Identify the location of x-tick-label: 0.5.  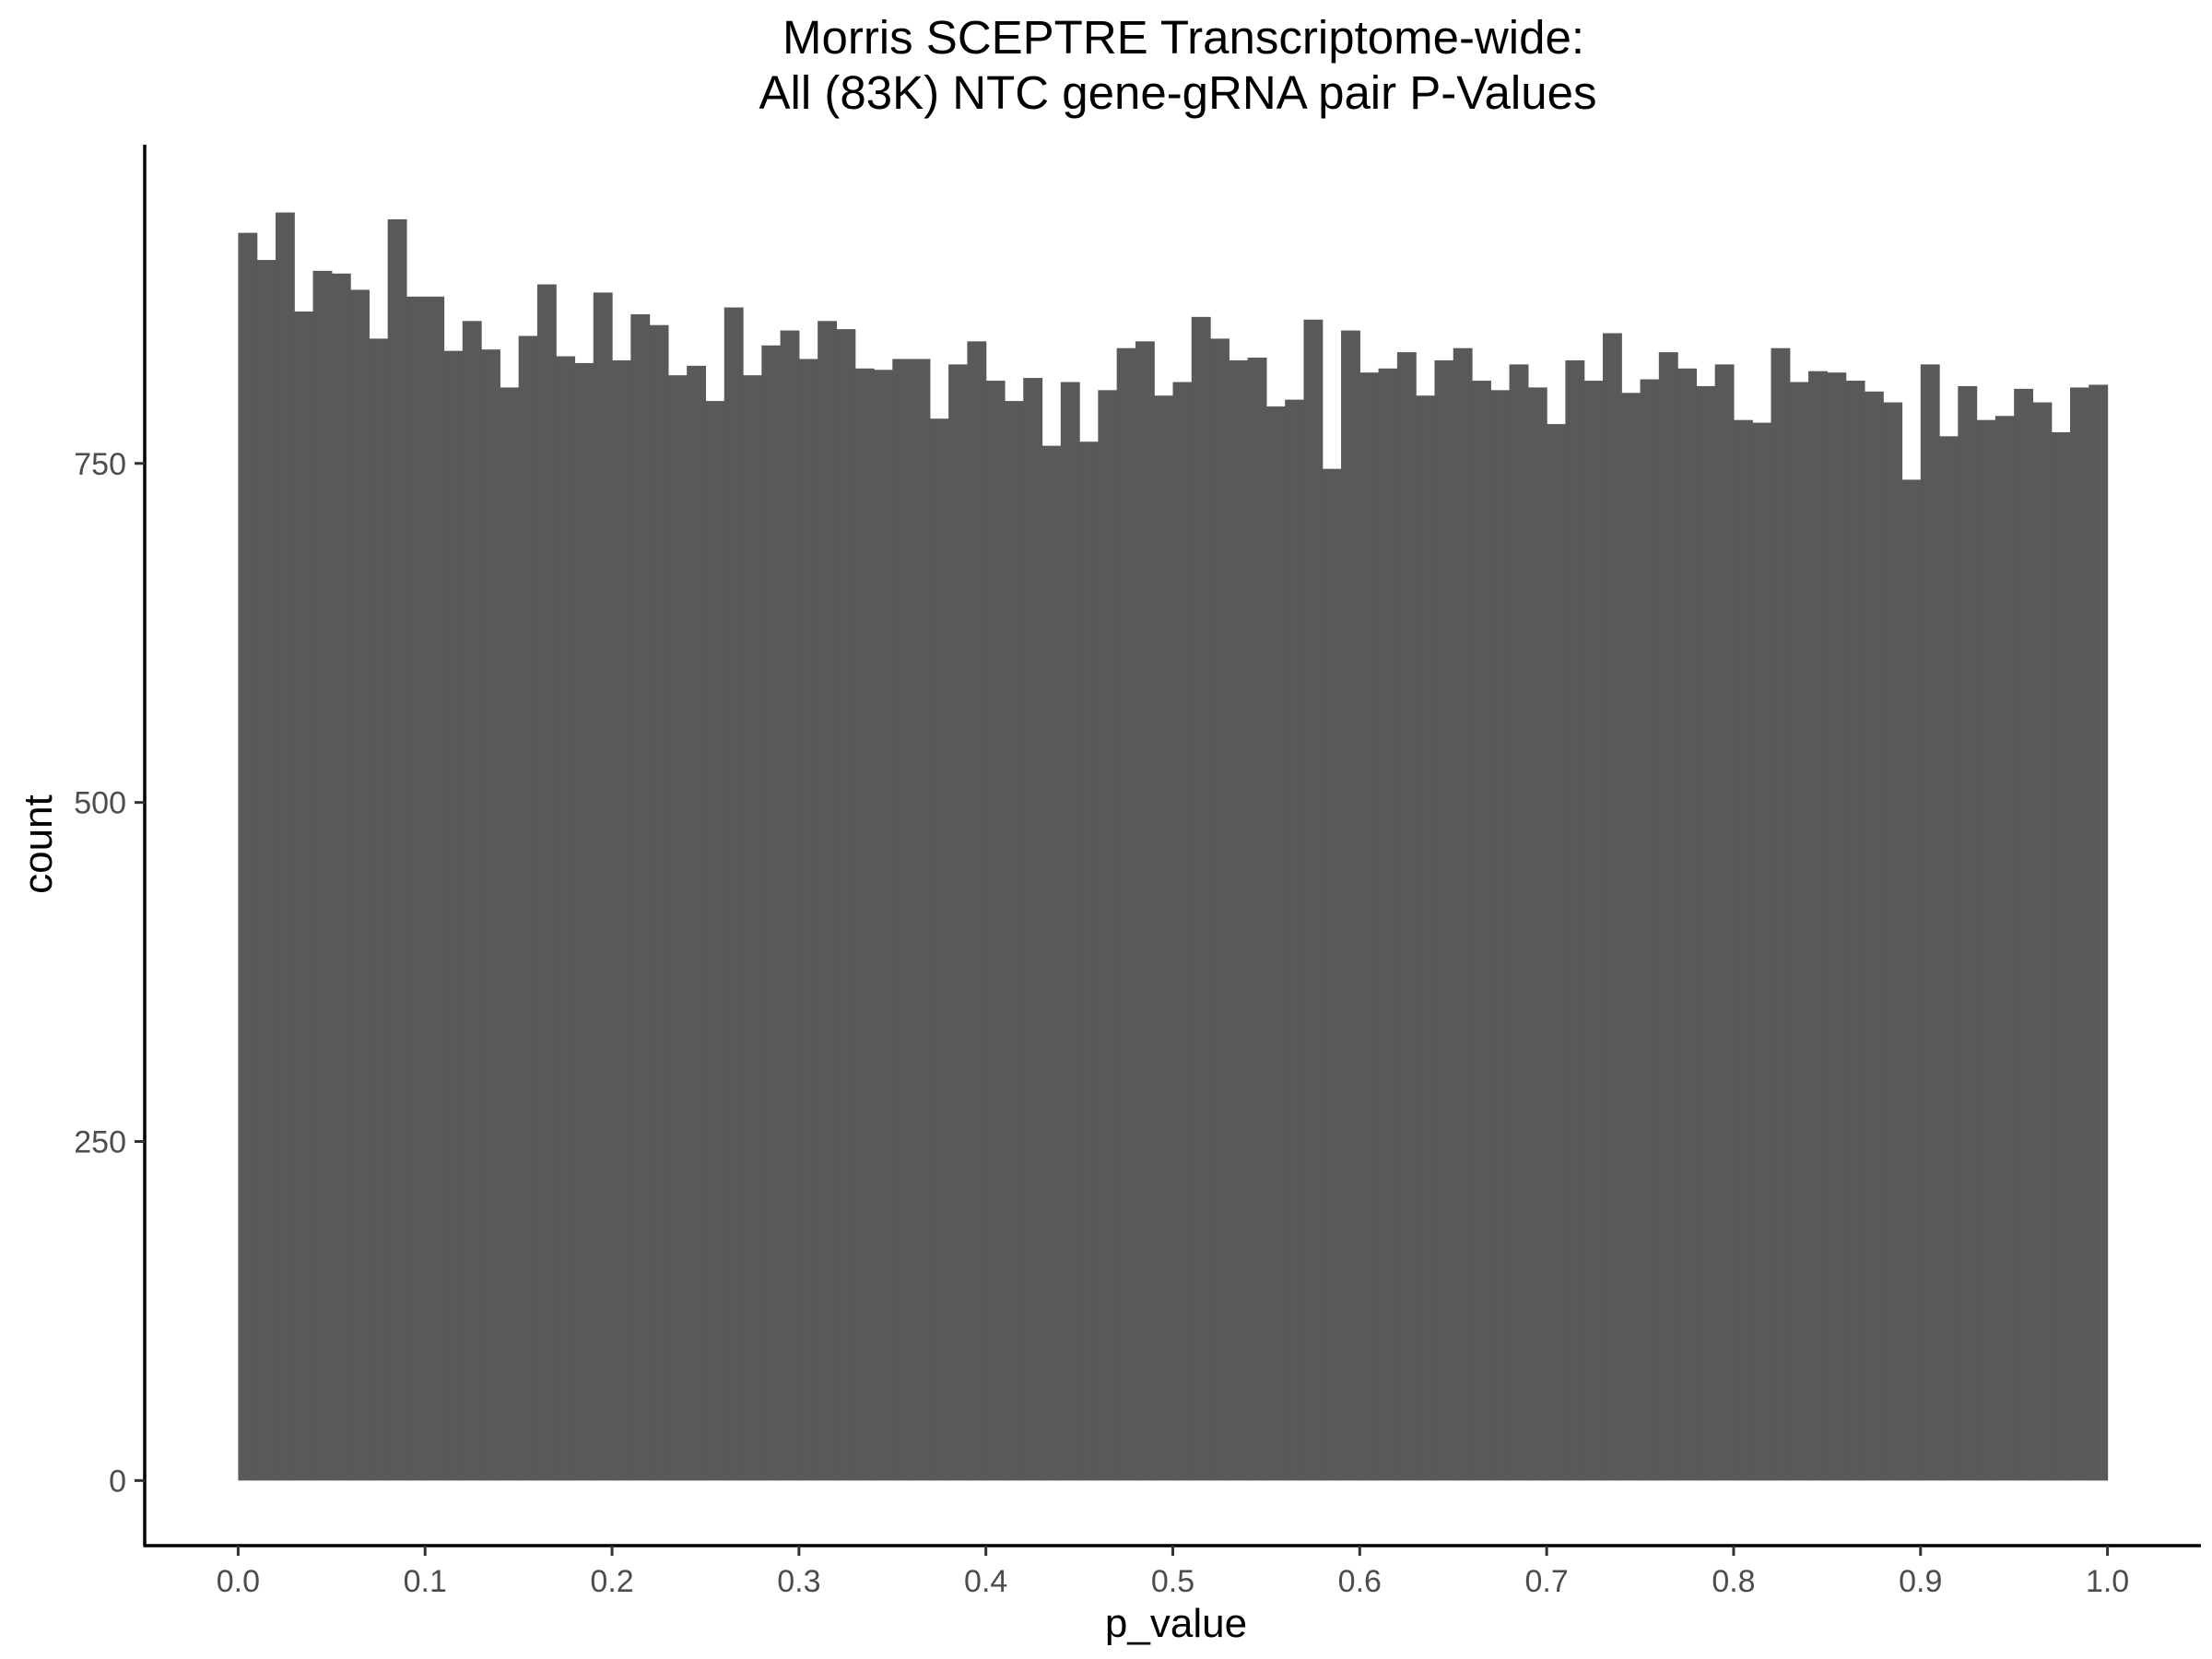
(1172, 1581).